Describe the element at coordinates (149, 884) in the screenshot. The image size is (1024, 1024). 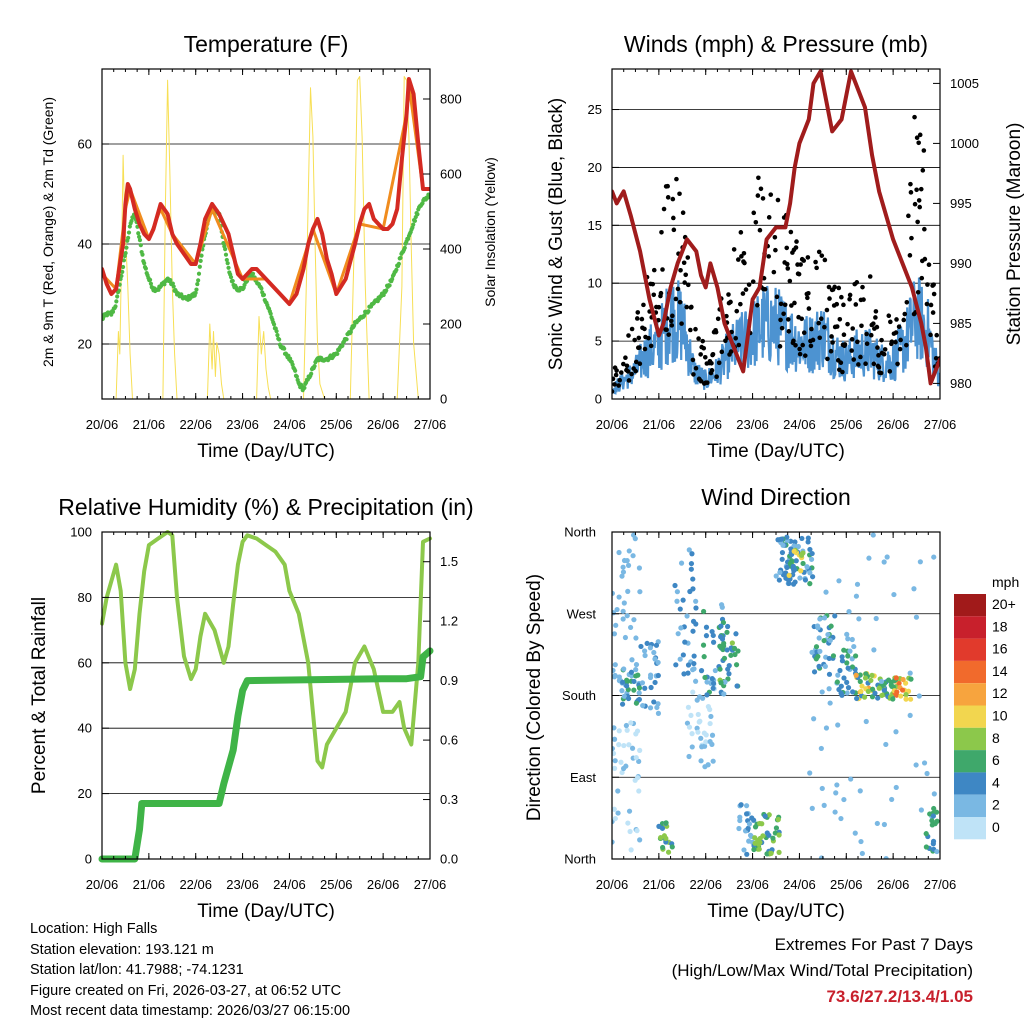
I see `x-tick-label: 21/06` at that location.